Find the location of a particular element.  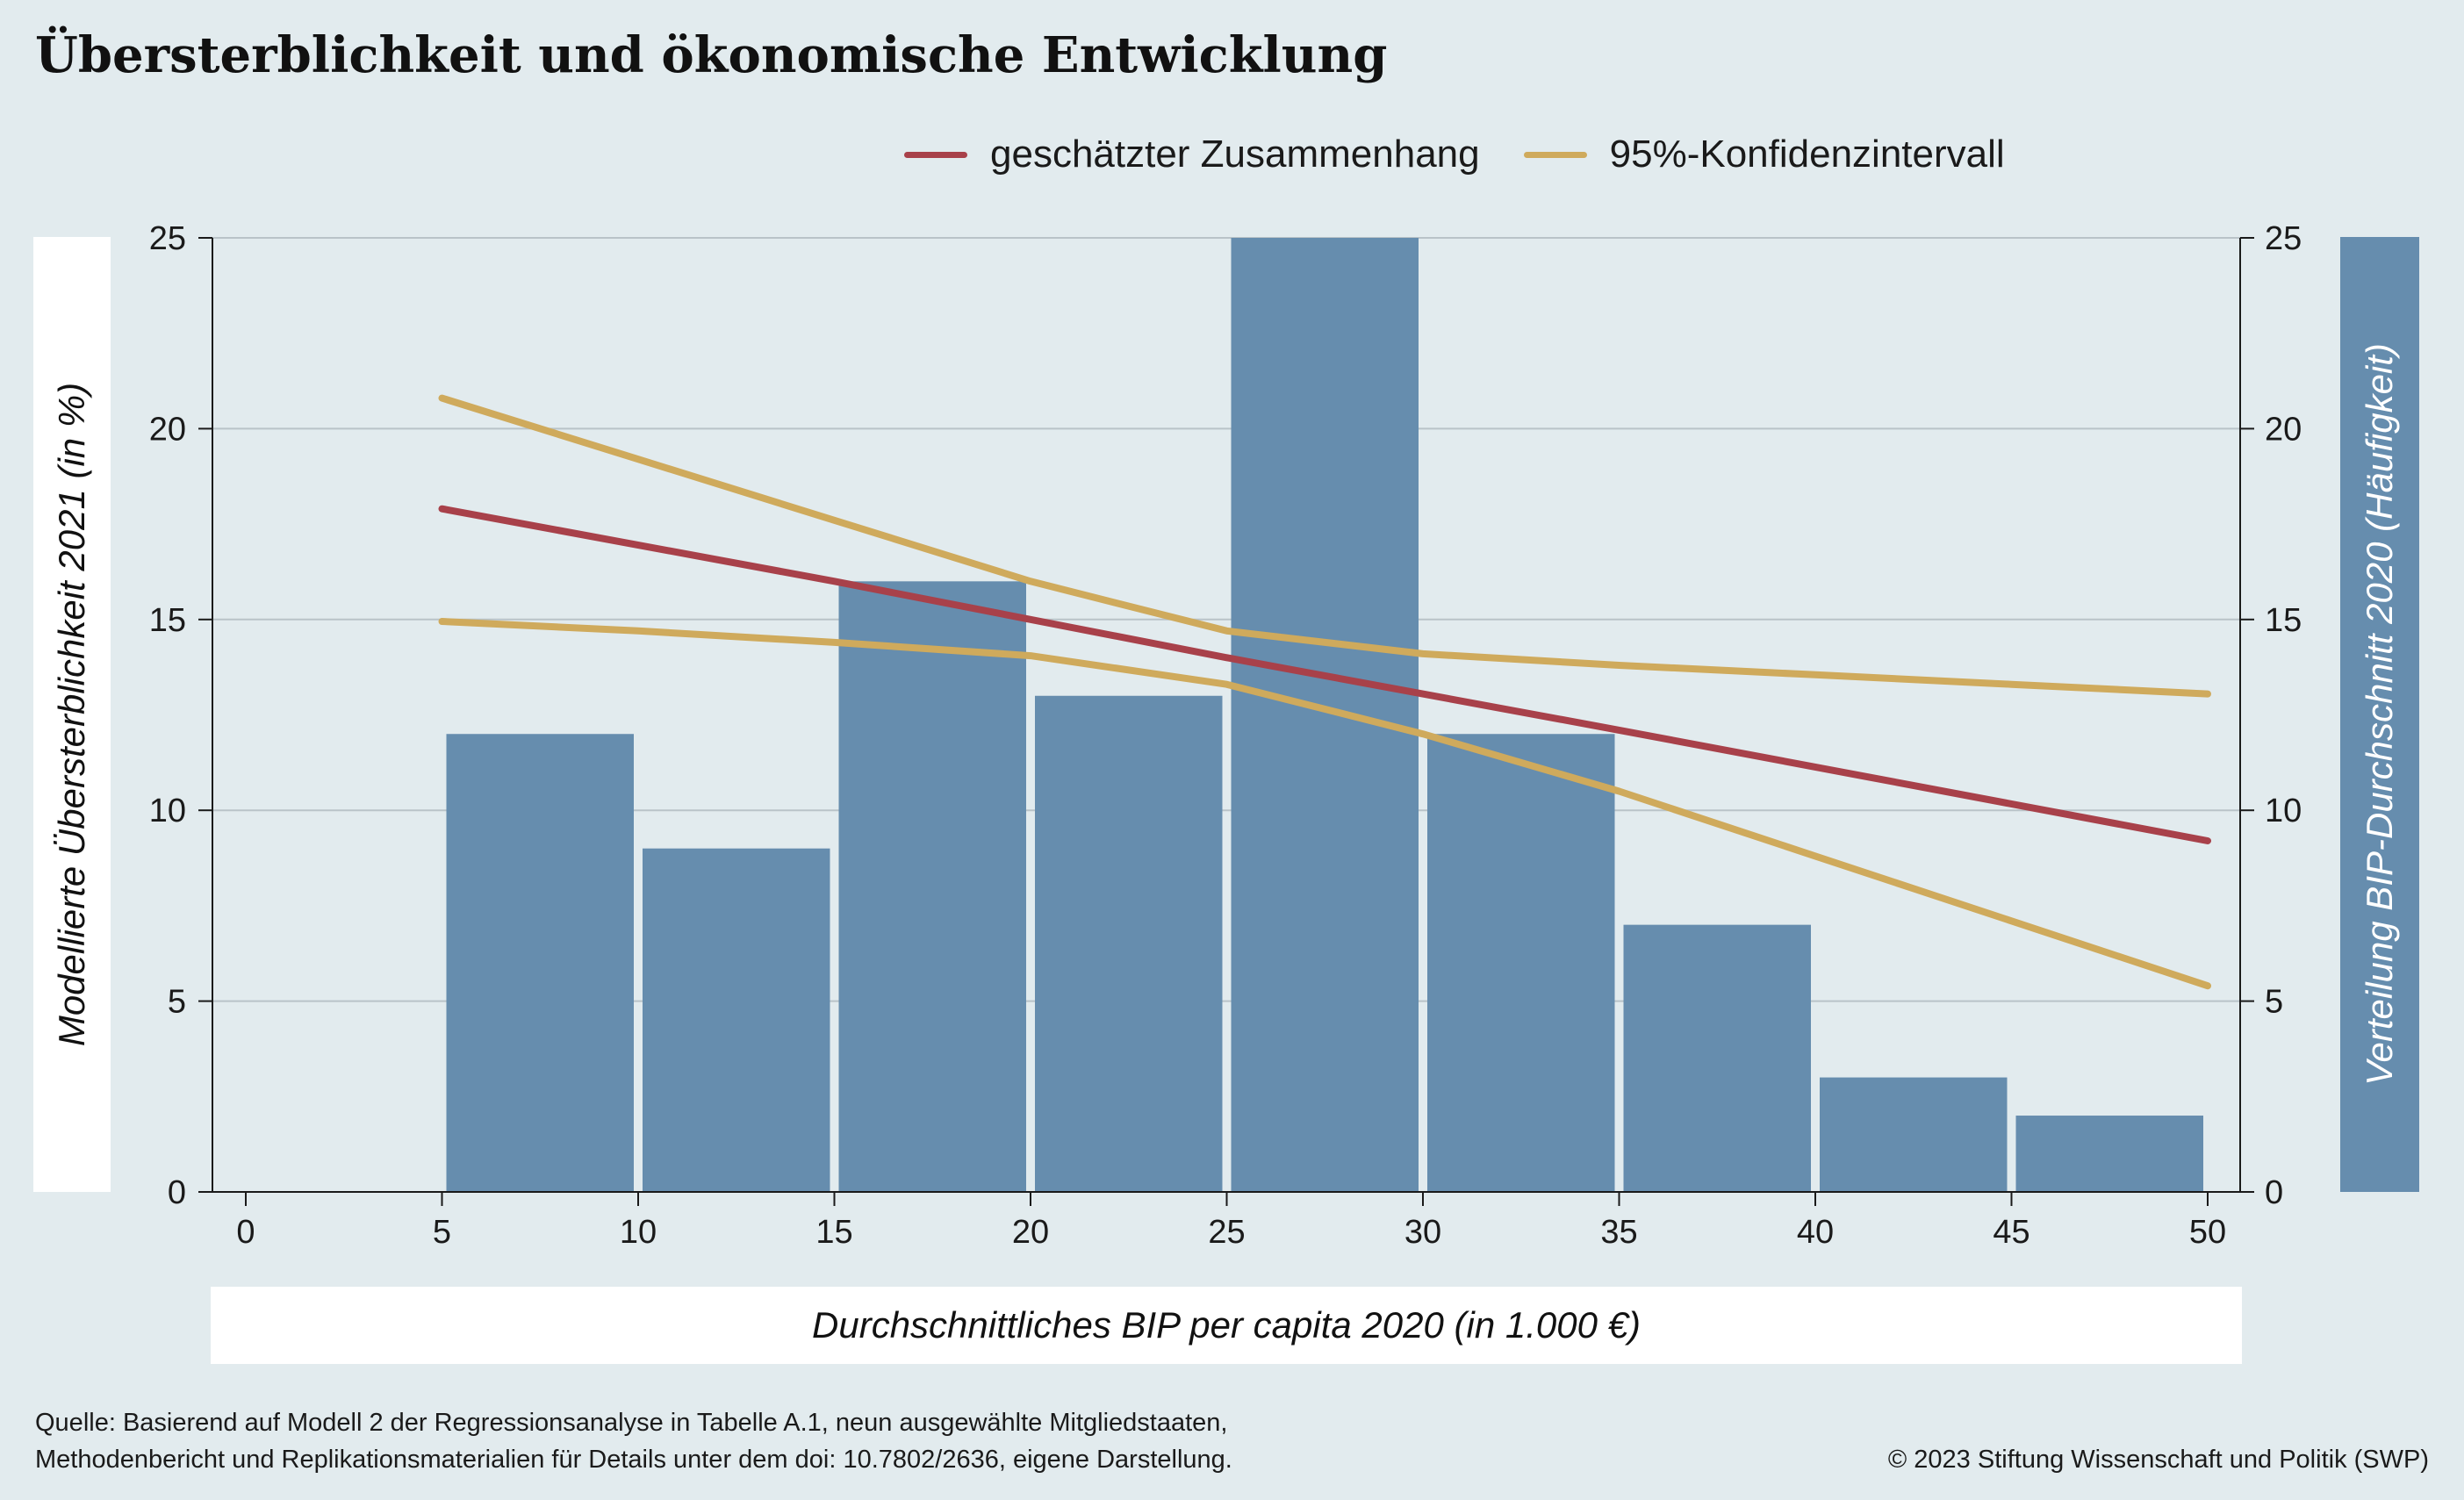

legend-item-ci: 95%-Konfidenzintervall is located at coordinates (1764, 154).